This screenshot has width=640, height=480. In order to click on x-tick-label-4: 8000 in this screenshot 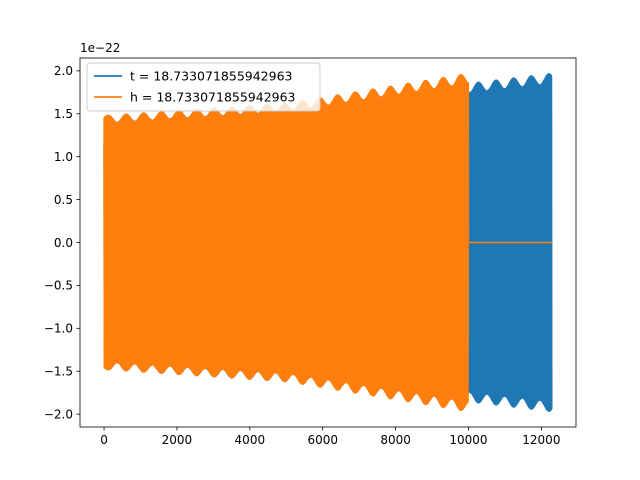, I will do `click(395, 440)`.